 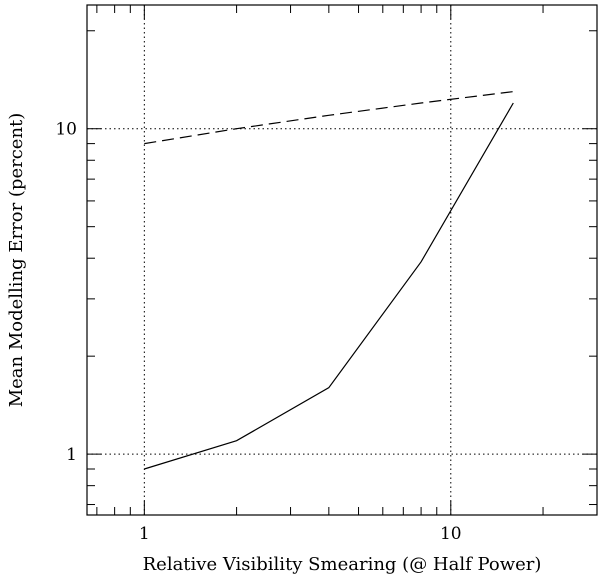 I want to click on y-axis-label: Mean Modelling Error (percent), so click(x=16, y=260).